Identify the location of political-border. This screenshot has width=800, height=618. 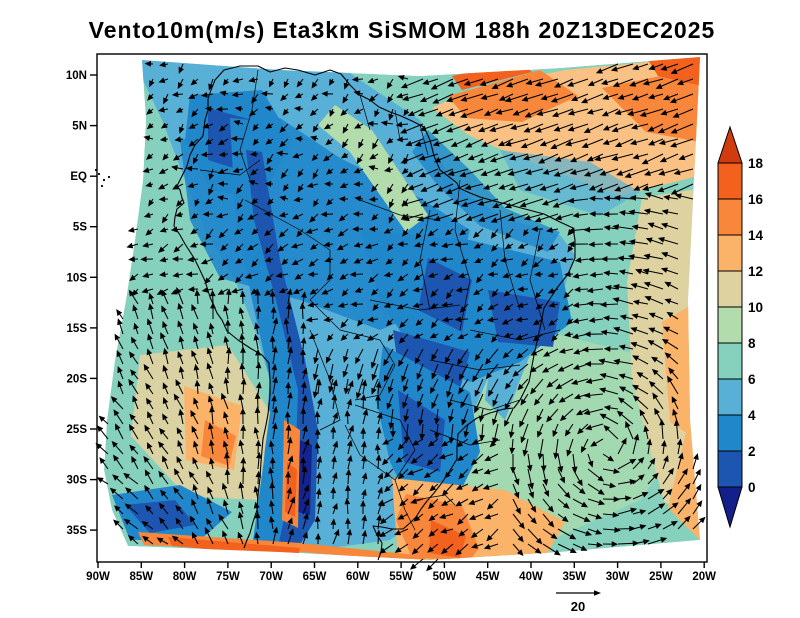
(352, 350).